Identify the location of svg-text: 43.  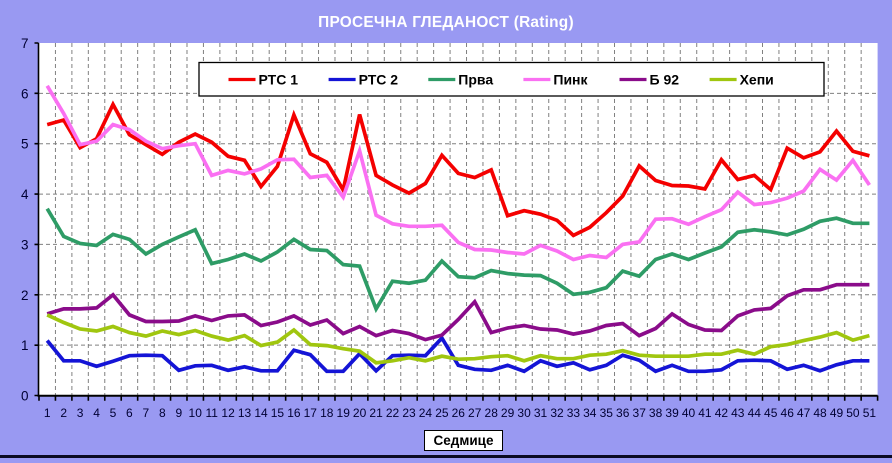
(738, 413).